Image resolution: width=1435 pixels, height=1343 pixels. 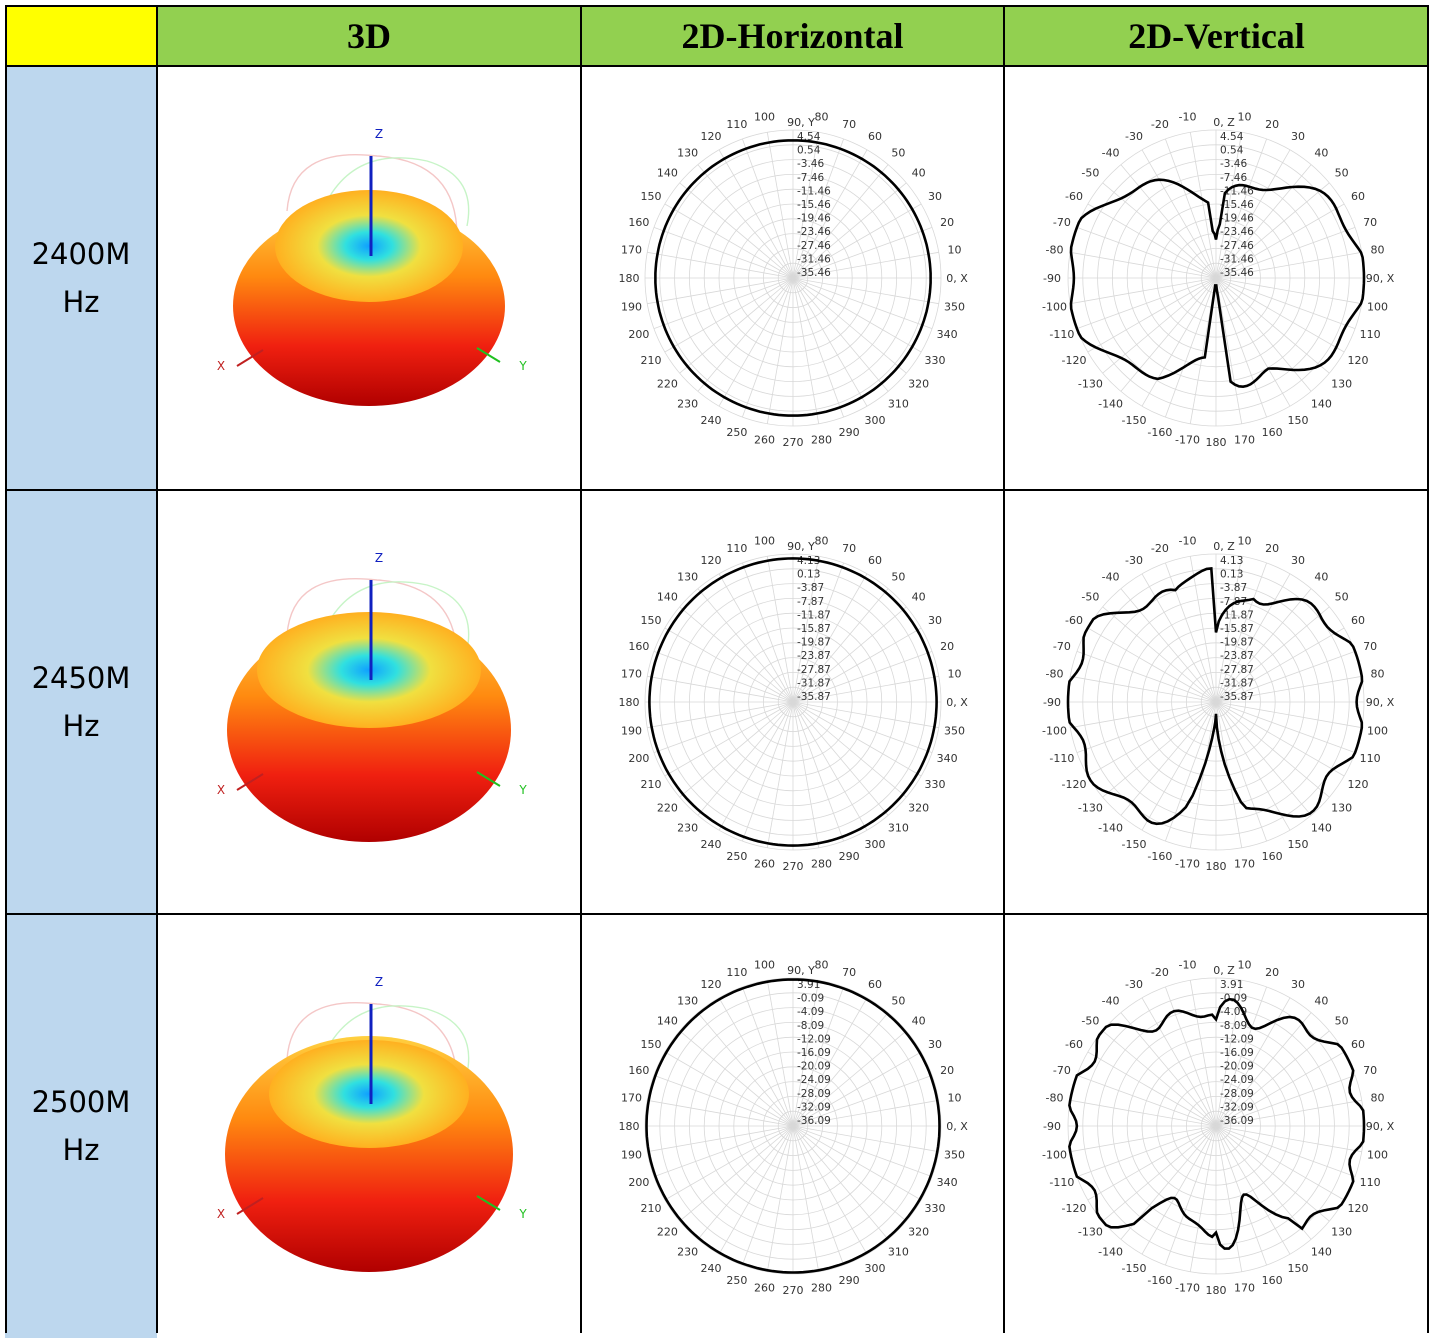 What do you see at coordinates (814, 697) in the screenshot?
I see `scale-label: -35.87` at bounding box center [814, 697].